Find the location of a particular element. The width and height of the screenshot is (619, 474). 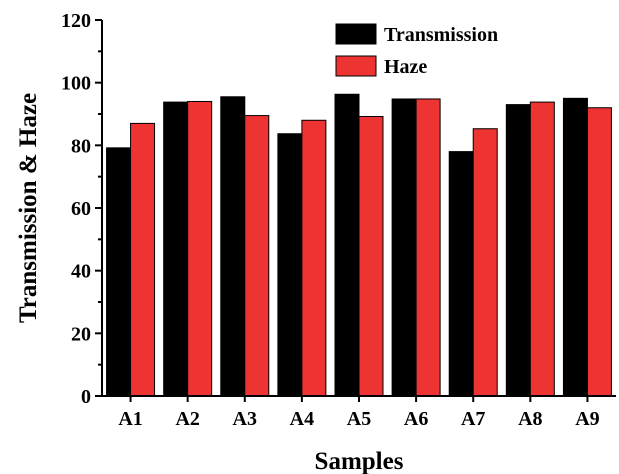

y-ticks-layer: 0 20 40 60 80 100 120 is located at coordinates (81, 209).